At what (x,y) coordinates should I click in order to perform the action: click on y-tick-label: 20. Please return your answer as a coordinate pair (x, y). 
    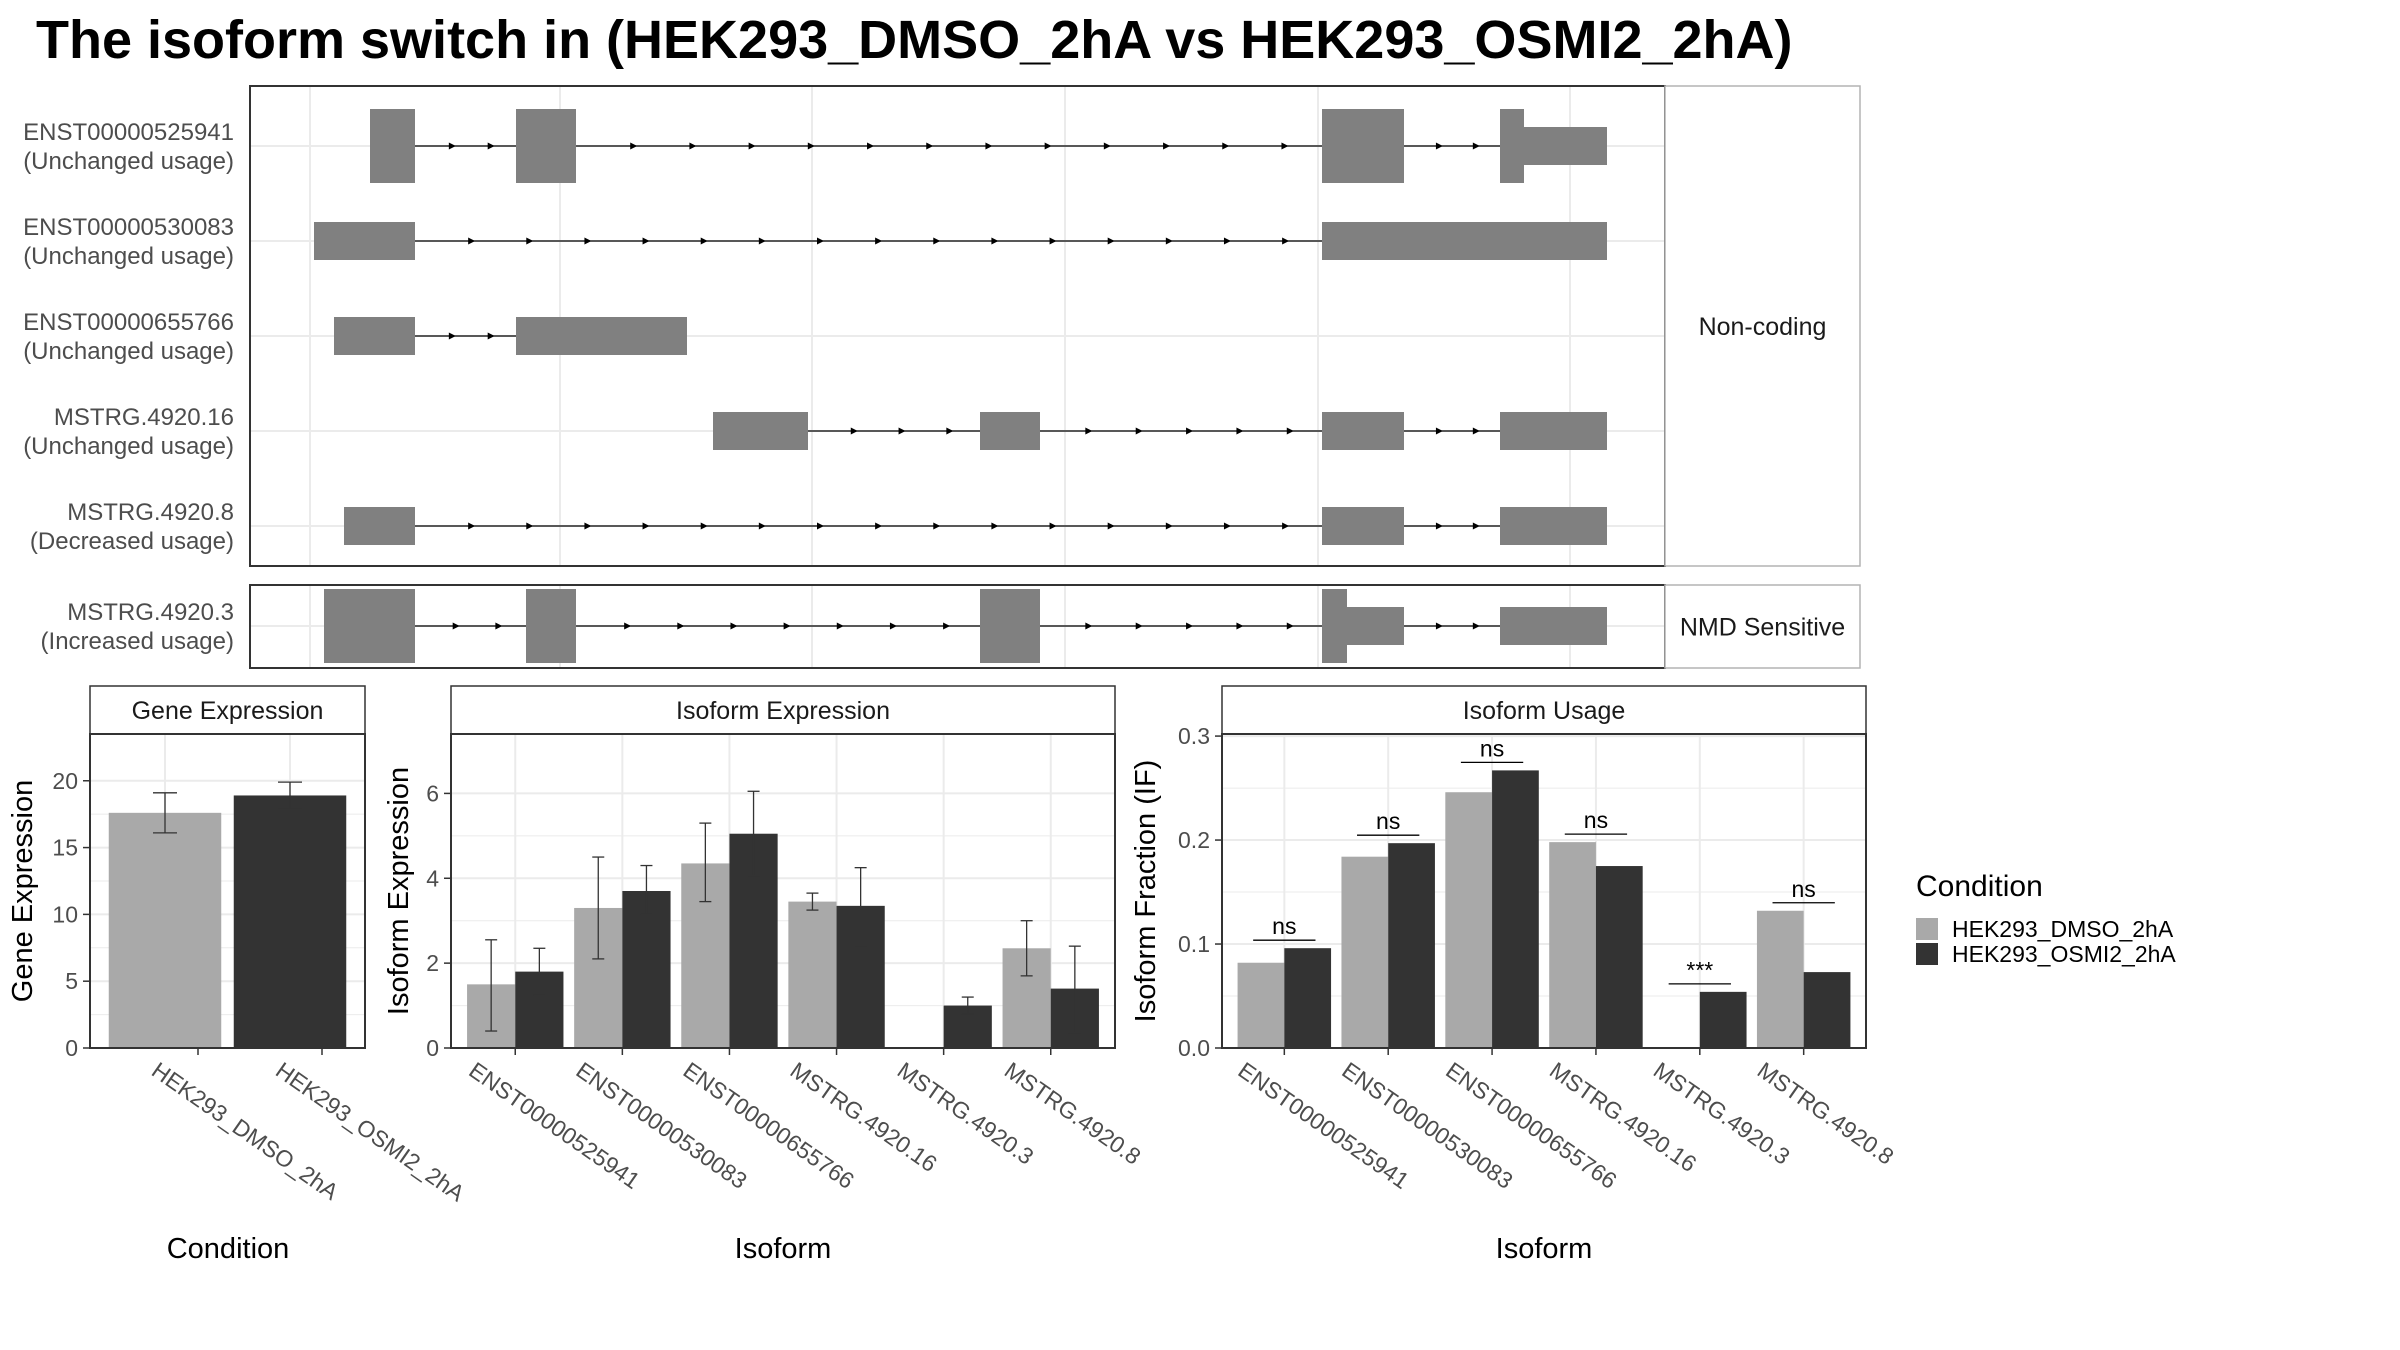
    Looking at the image, I should click on (65, 781).